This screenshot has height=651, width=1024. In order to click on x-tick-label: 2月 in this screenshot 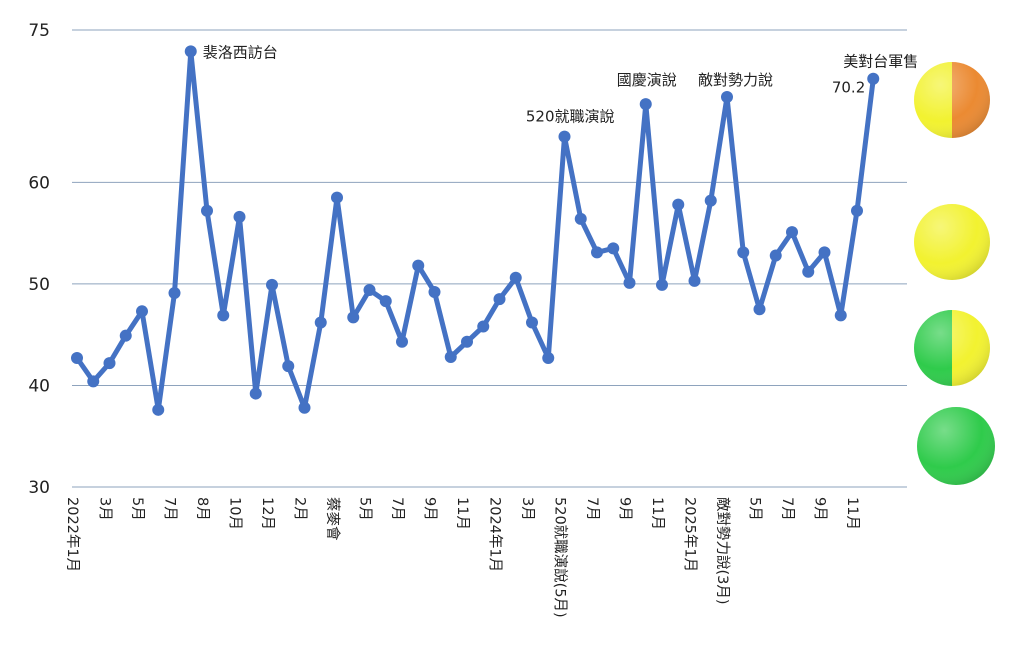, I will do `click(300, 509)`.